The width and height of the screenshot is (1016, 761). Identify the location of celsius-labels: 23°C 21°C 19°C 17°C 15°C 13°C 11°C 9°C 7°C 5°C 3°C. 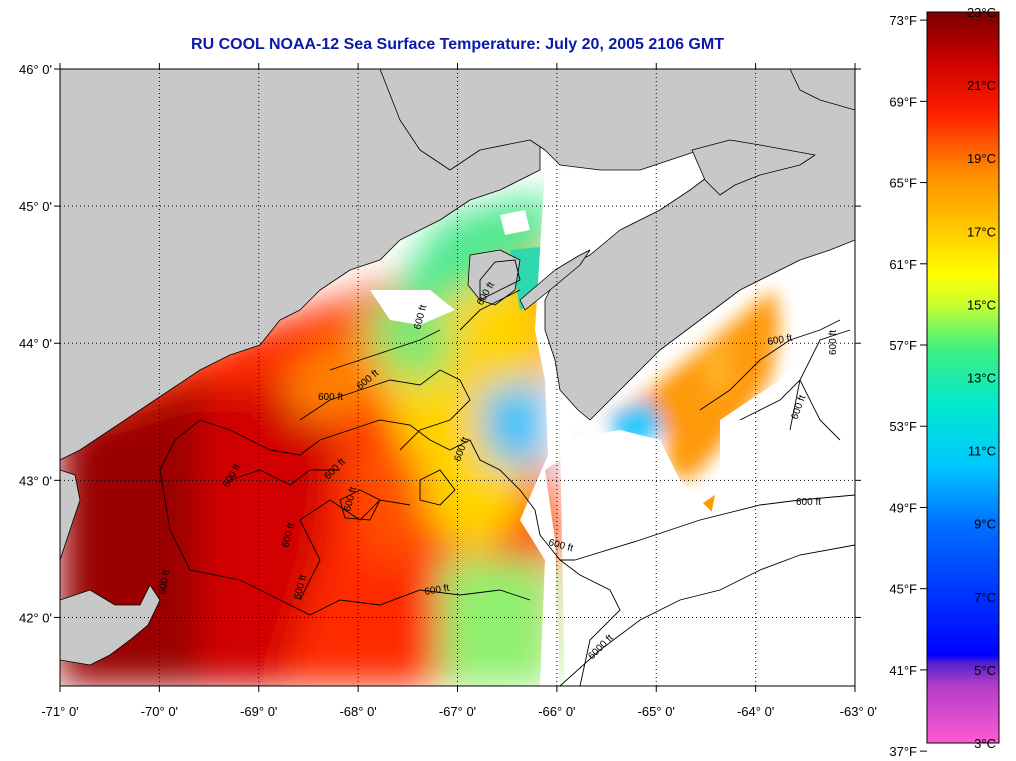
(981, 378).